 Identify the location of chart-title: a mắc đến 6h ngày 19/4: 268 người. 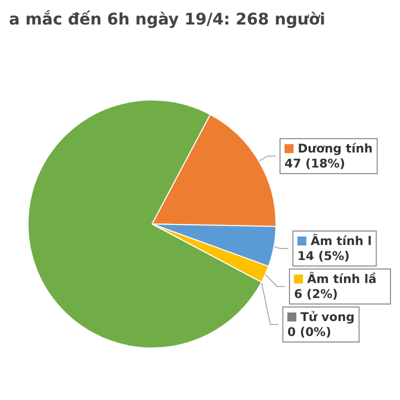
(167, 19).